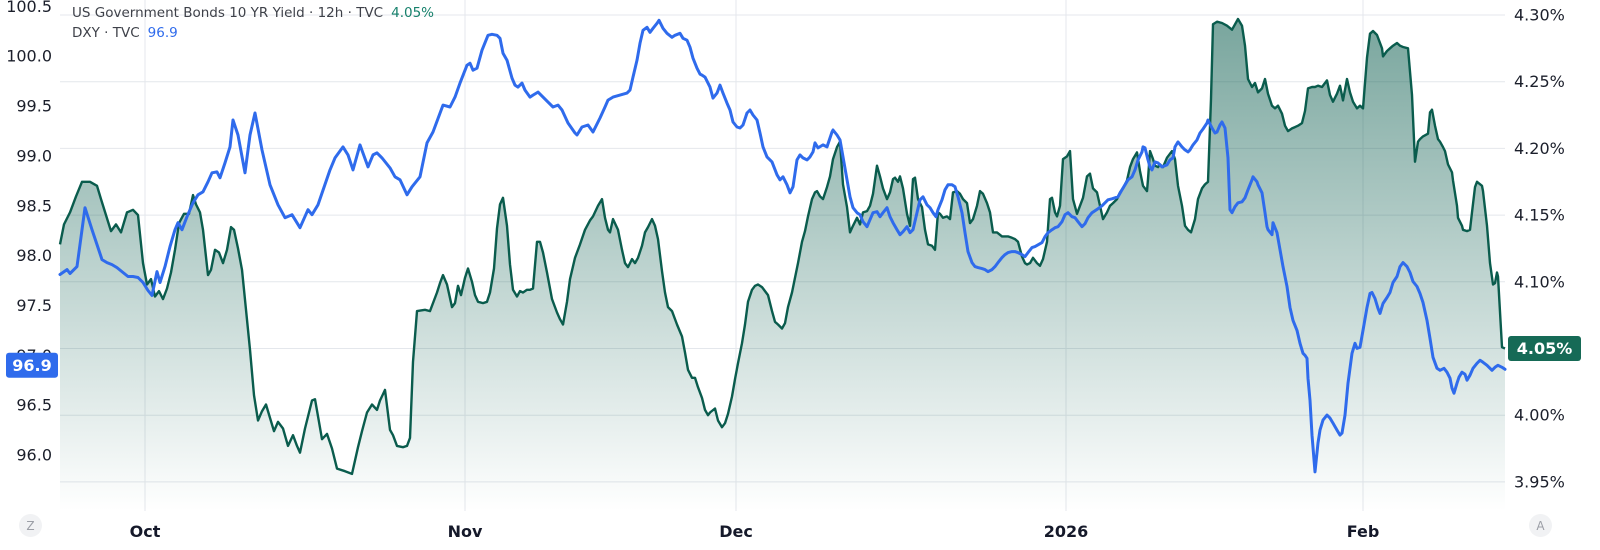  What do you see at coordinates (1066, 531) in the screenshot?
I see `x-axis-month-label: 2026` at bounding box center [1066, 531].